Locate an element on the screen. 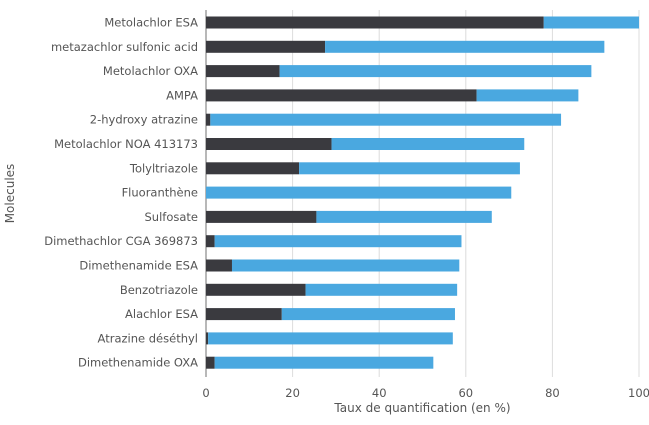 The height and width of the screenshot is (425, 649). category-label: Benzotriazole is located at coordinates (159, 290).